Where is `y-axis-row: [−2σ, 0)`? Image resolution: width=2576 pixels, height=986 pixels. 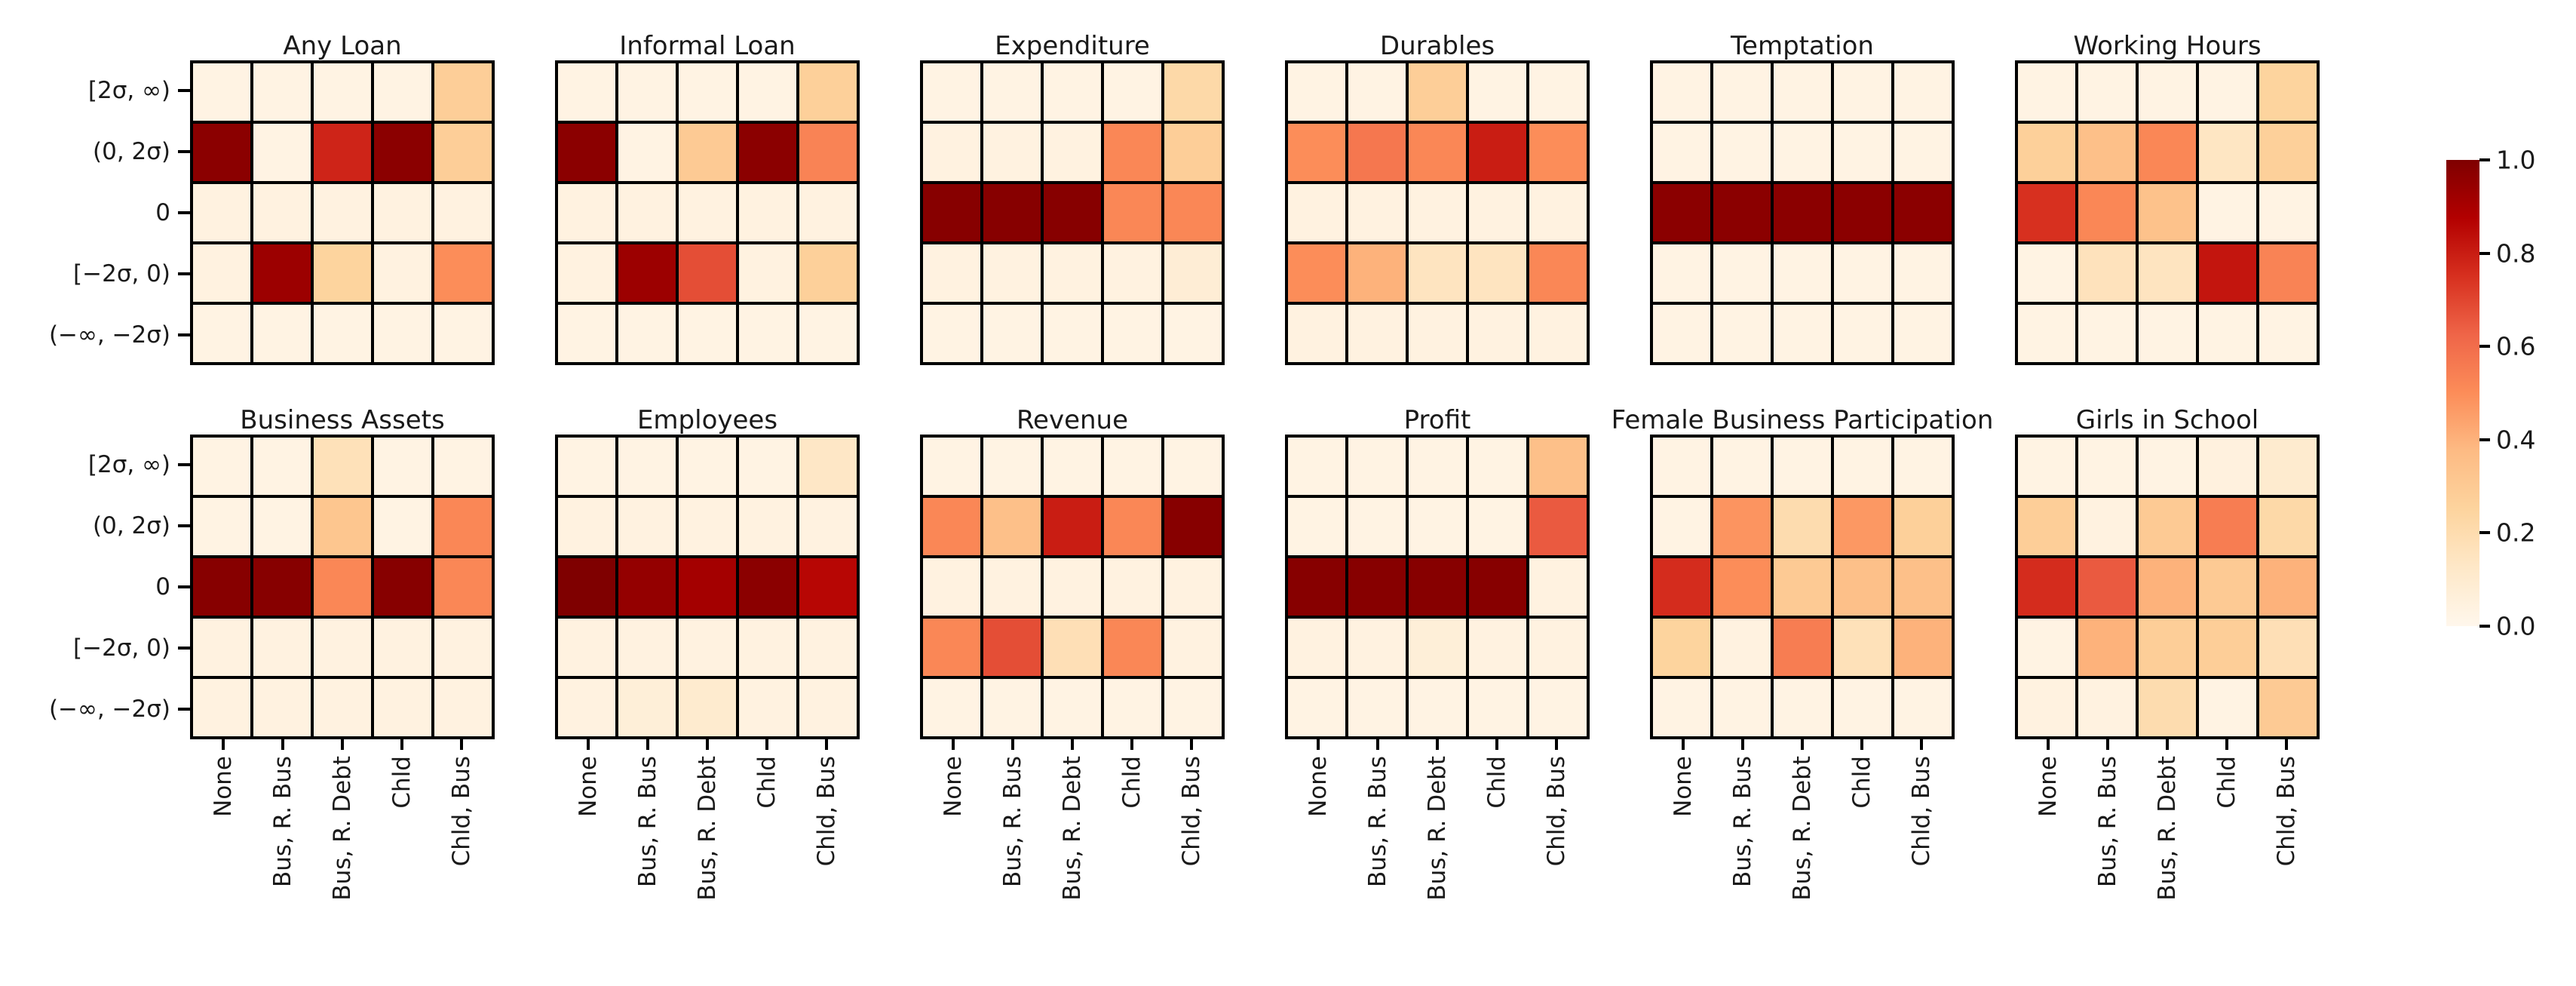
y-axis-row: [−2σ, 0) is located at coordinates (98, 647).